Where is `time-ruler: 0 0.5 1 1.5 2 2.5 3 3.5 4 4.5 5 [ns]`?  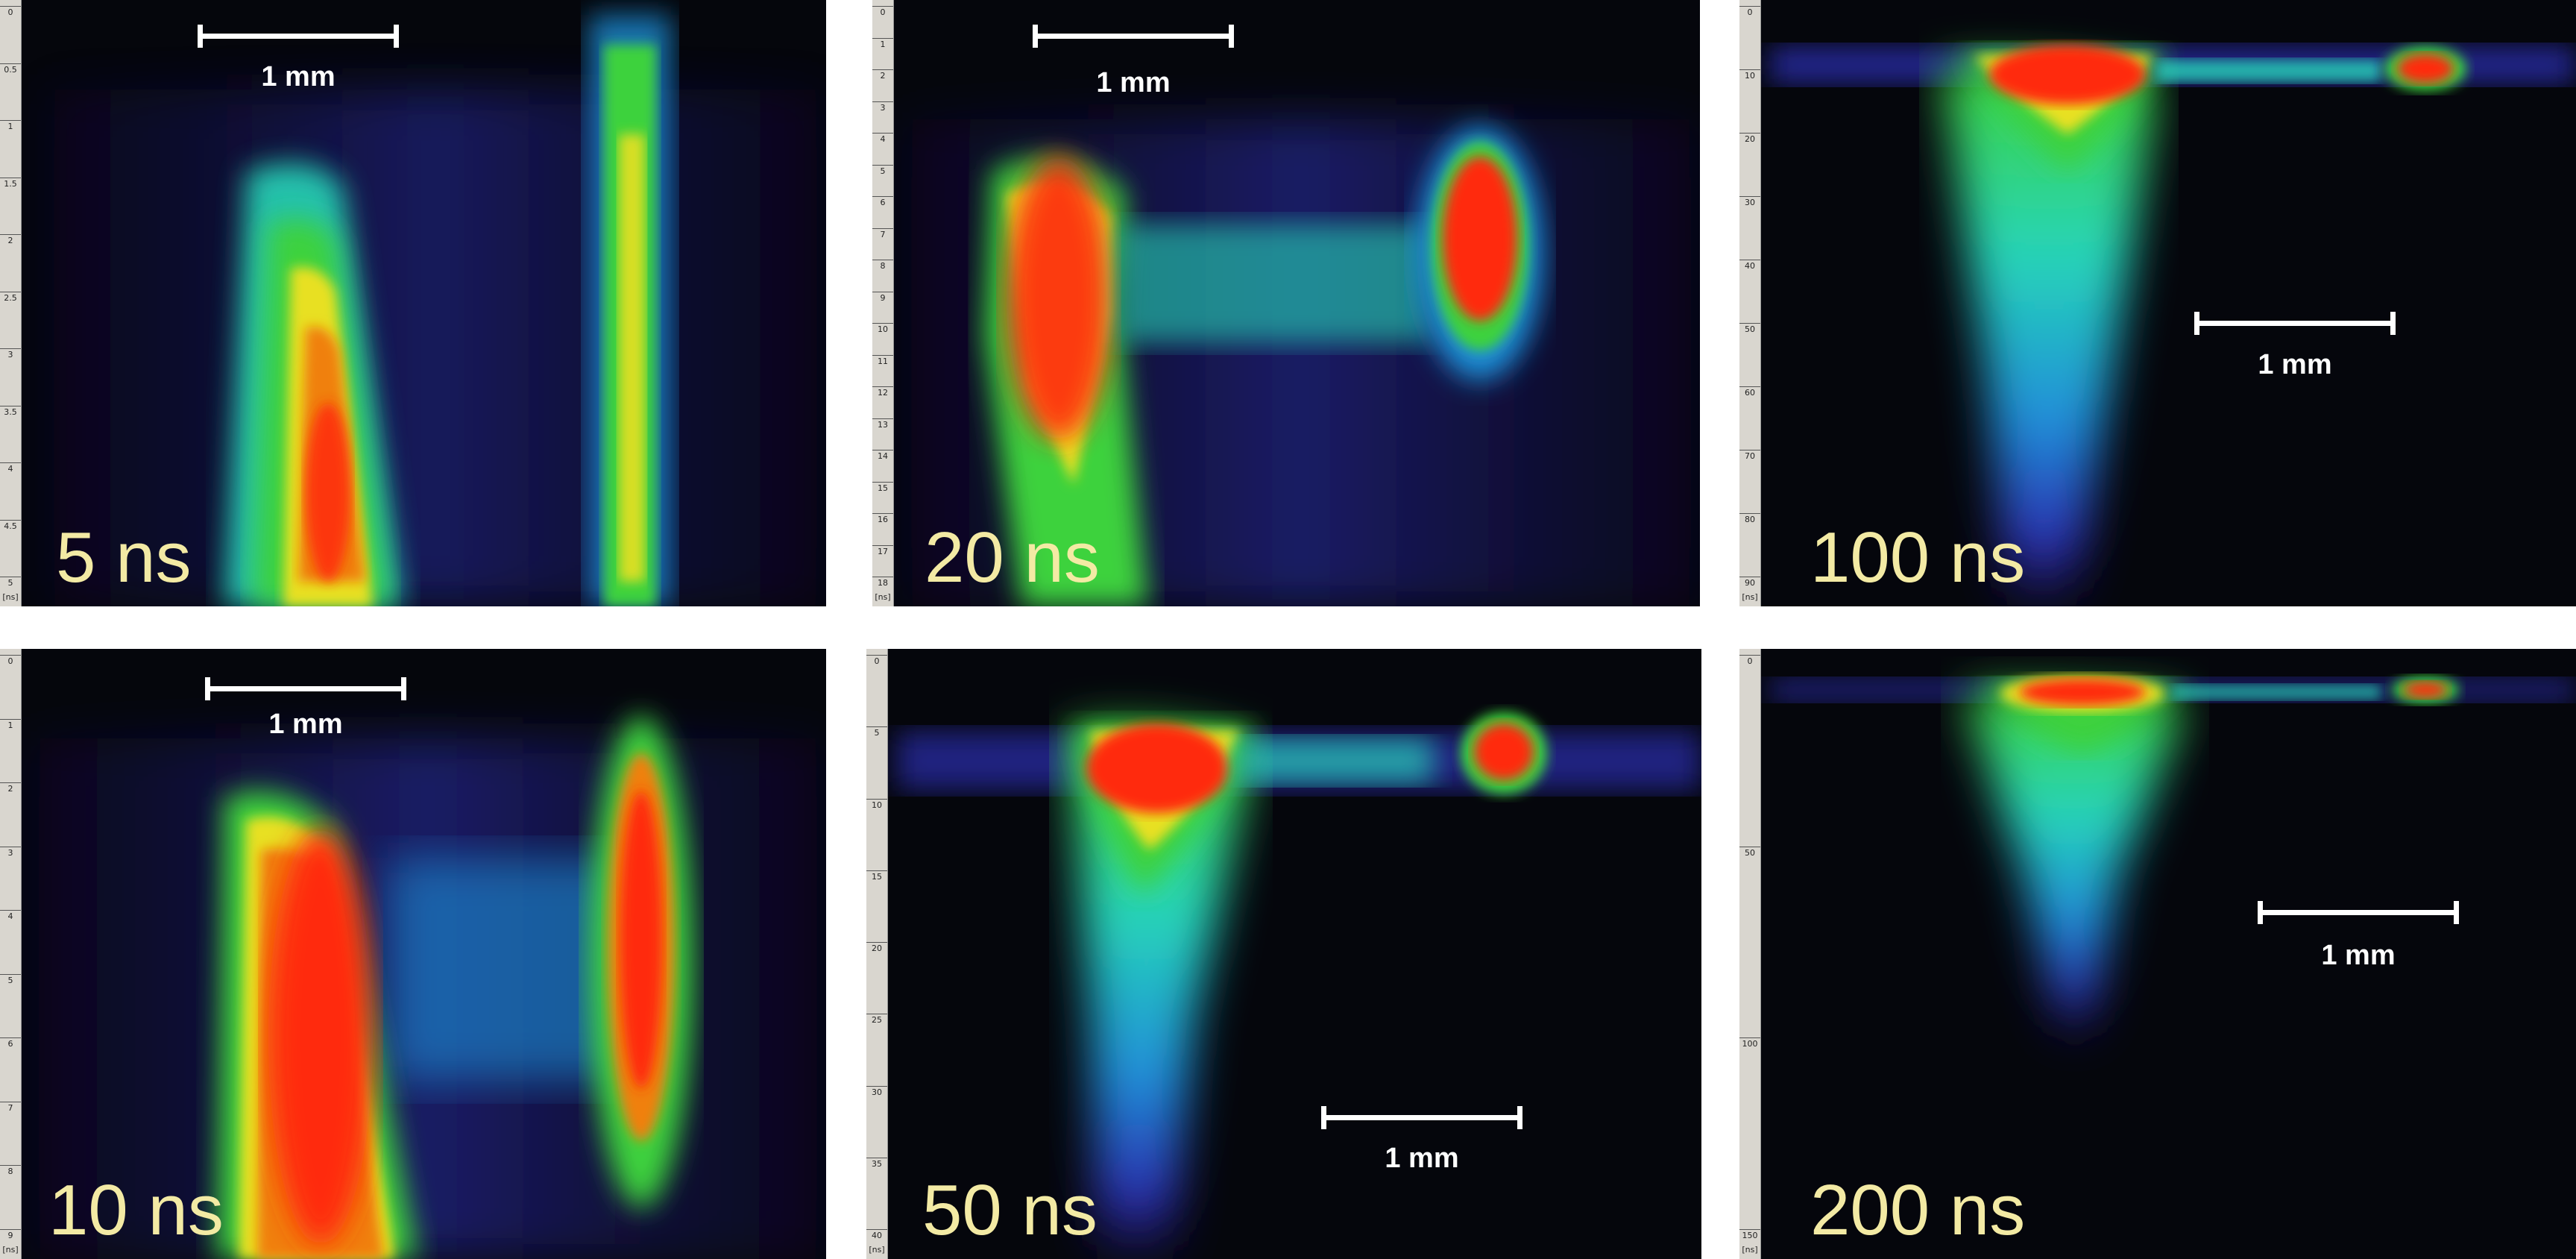
time-ruler: 0 0.5 1 1.5 2 2.5 3 3.5 4 4.5 5 [ns] is located at coordinates (11, 303).